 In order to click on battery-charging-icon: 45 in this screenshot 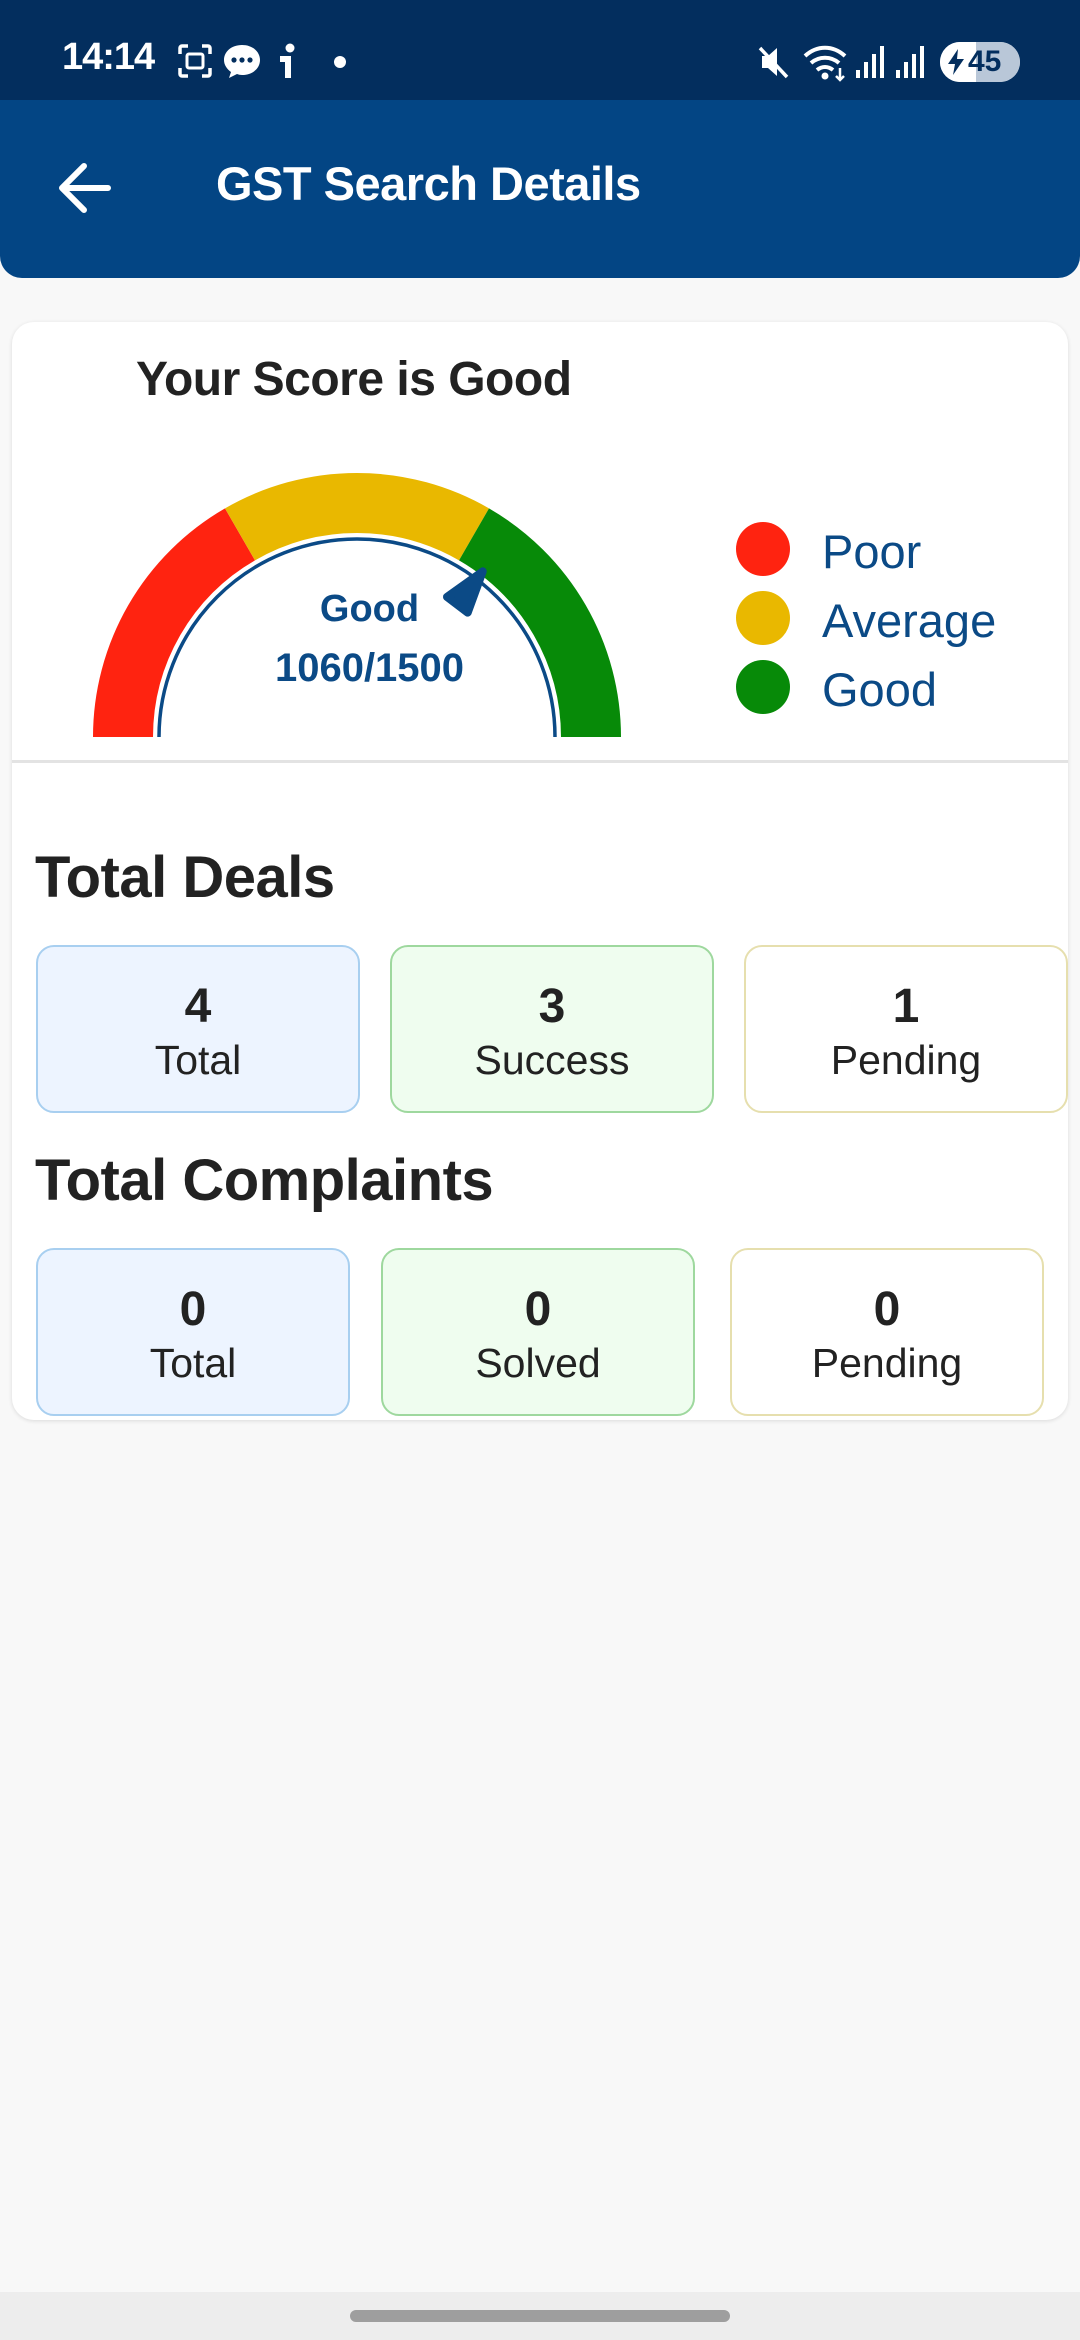, I will do `click(980, 62)`.